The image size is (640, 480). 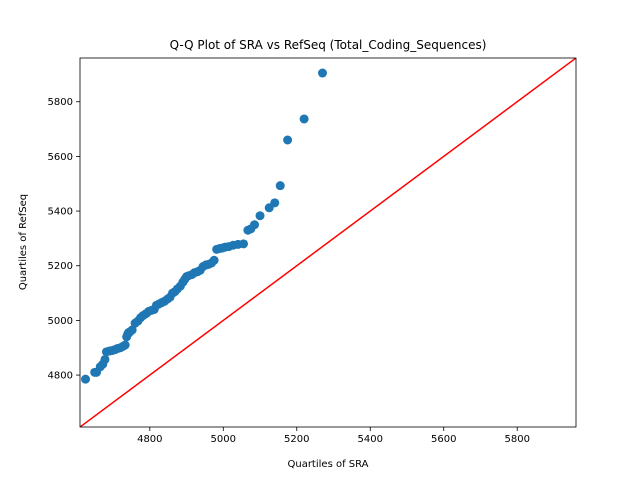 I want to click on y-tick-label: 5800, so click(x=60, y=102).